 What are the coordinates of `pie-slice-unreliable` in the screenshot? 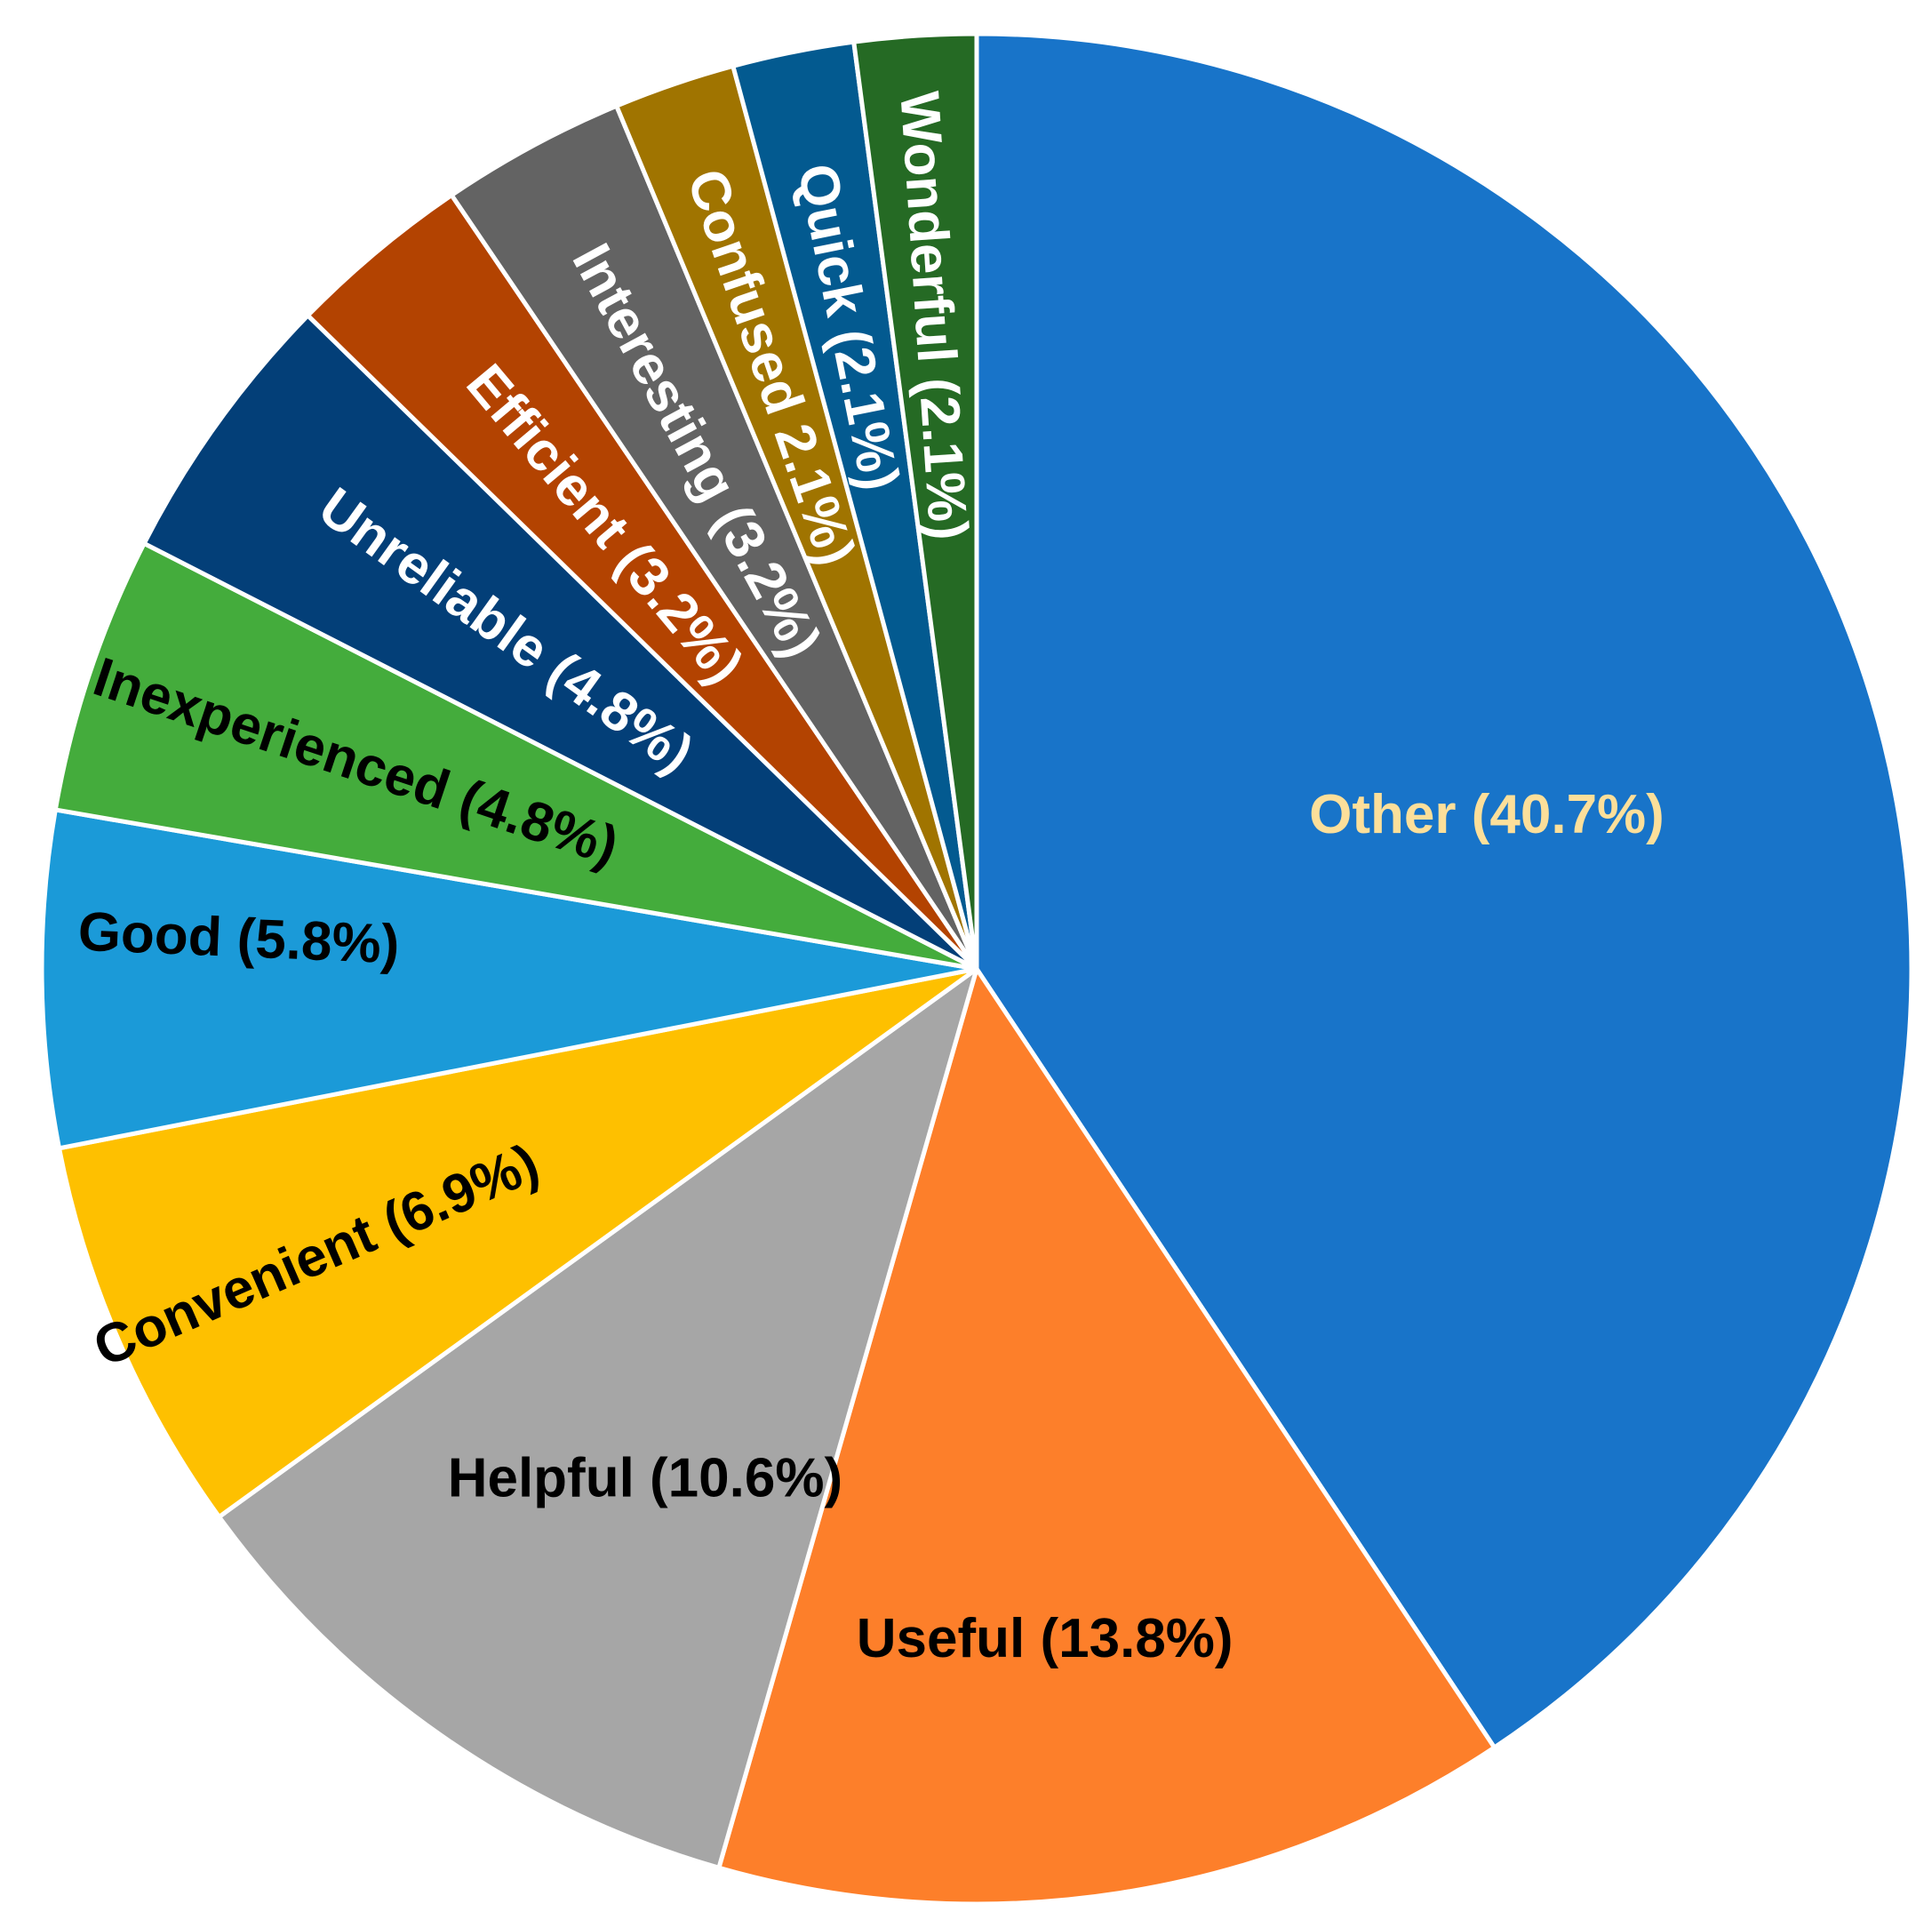 It's located at (560, 642).